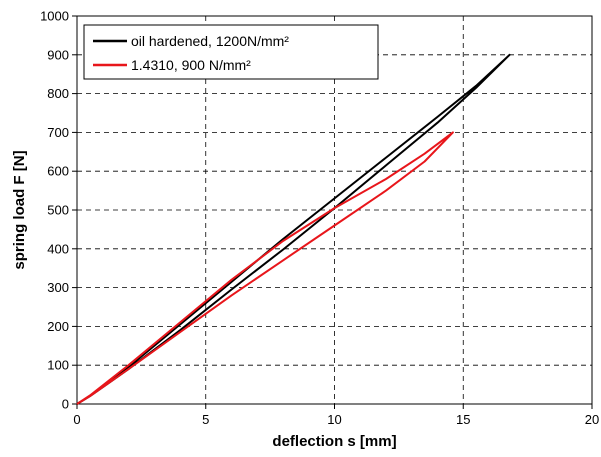 Image resolution: width=601 pixels, height=457 pixels. What do you see at coordinates (463, 419) in the screenshot?
I see `x-tick-label: 15` at bounding box center [463, 419].